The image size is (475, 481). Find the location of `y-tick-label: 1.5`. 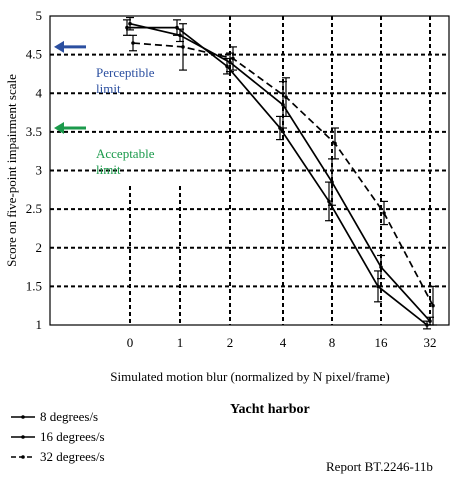

y-tick-label: 1.5 is located at coordinates (34, 285).